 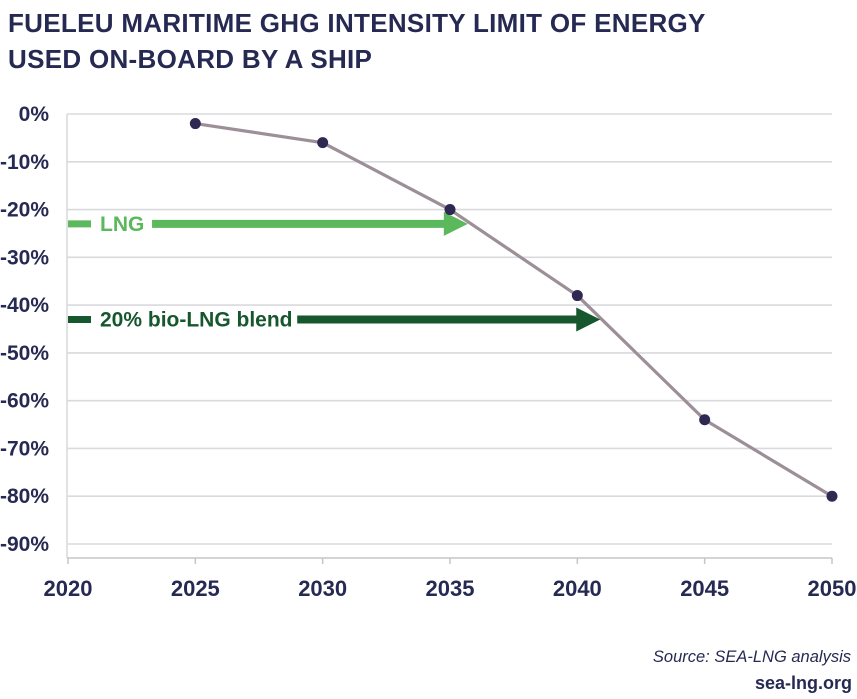 I want to click on y-axis-tick-label: -20%, so click(x=24, y=210).